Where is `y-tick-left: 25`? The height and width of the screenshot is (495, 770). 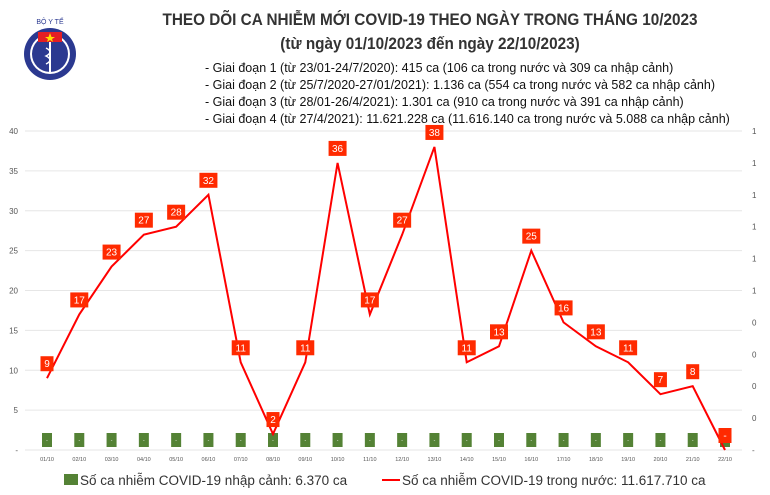 y-tick-left: 25 is located at coordinates (13, 251).